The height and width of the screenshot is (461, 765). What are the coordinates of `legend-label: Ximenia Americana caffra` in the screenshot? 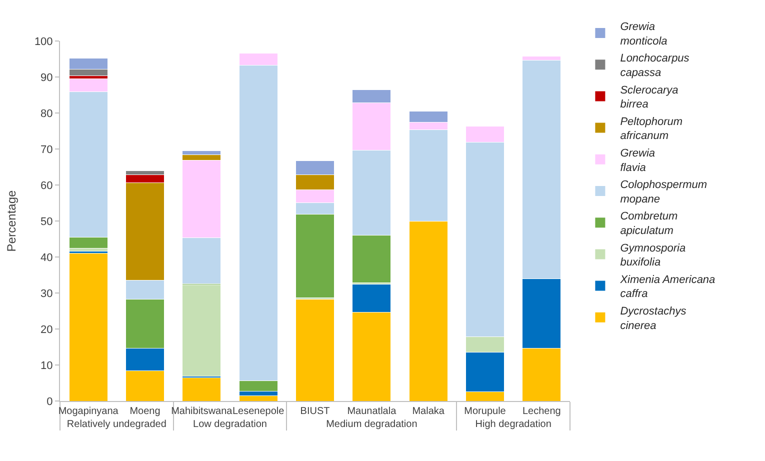 It's located at (667, 287).